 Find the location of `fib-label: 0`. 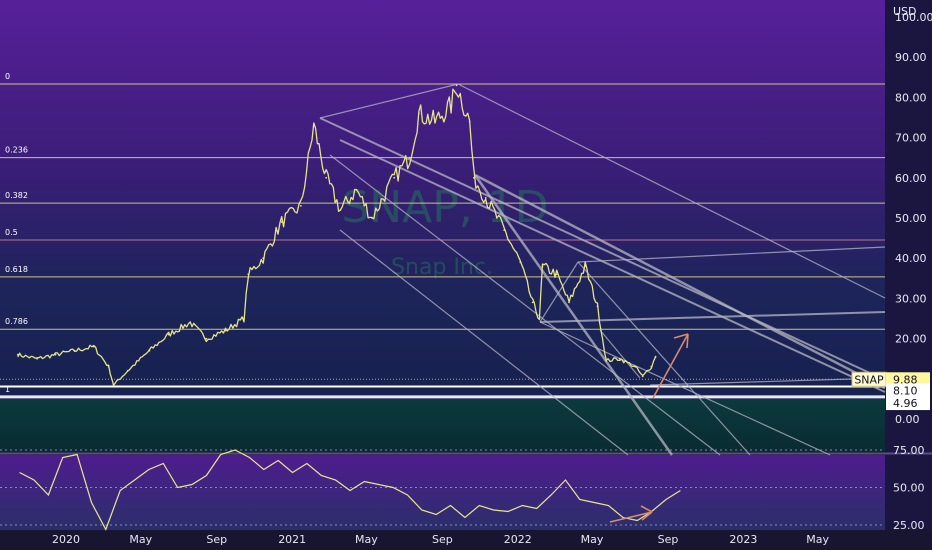

fib-label: 0 is located at coordinates (7, 76).